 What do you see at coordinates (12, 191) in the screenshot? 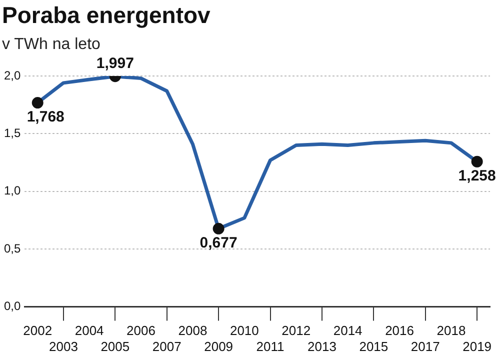
I see `y-tick-label: 1,0` at bounding box center [12, 191].